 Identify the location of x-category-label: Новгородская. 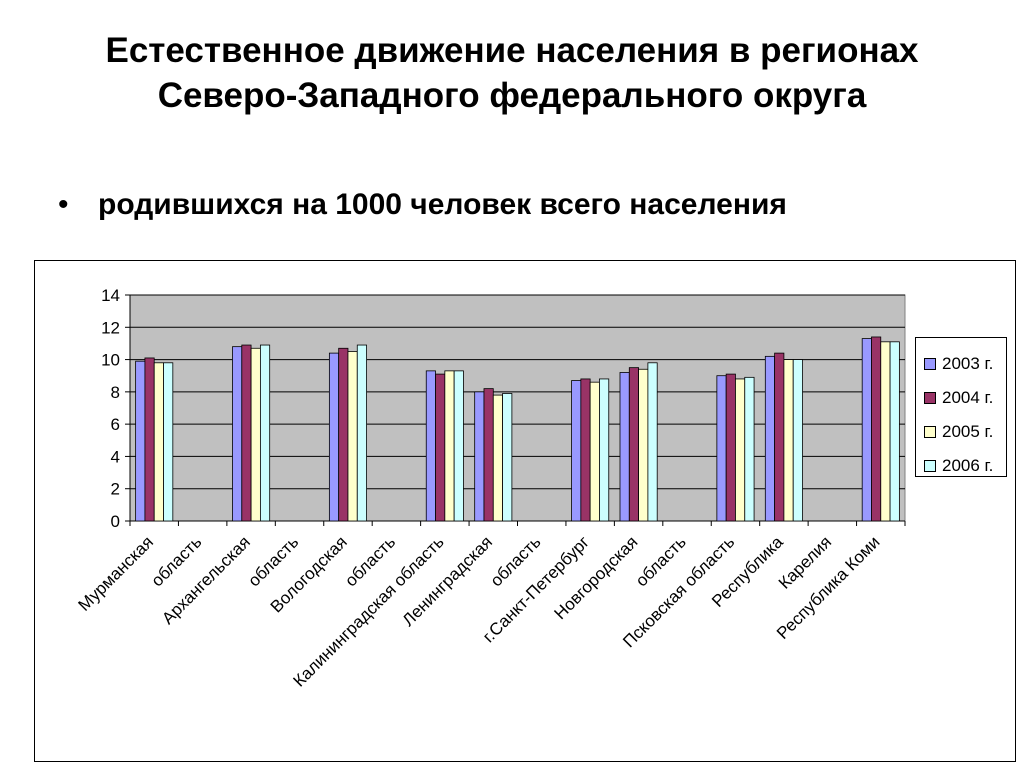
(596, 577).